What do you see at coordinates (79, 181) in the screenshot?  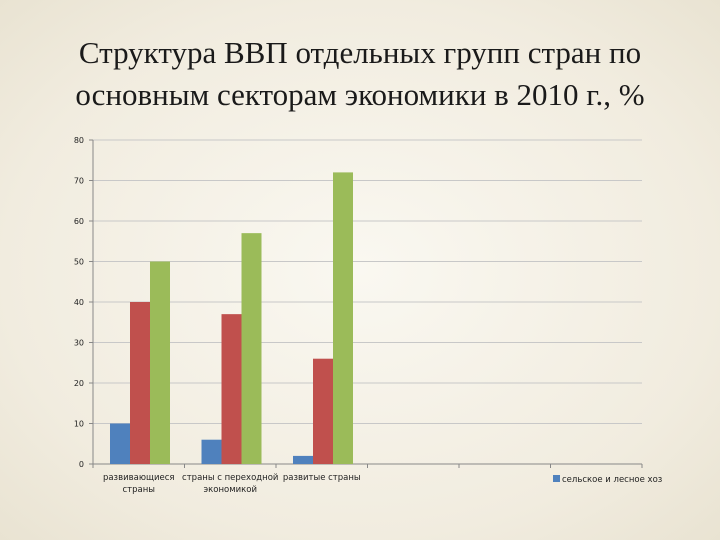 I see `y-tick-label: 70` at bounding box center [79, 181].